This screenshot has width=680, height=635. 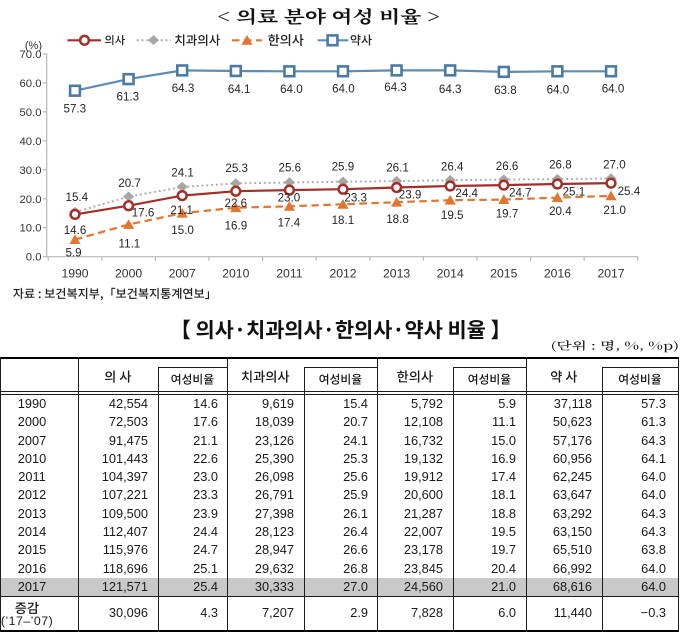 I want to click on svg-text: 2017, so click(x=610, y=273).